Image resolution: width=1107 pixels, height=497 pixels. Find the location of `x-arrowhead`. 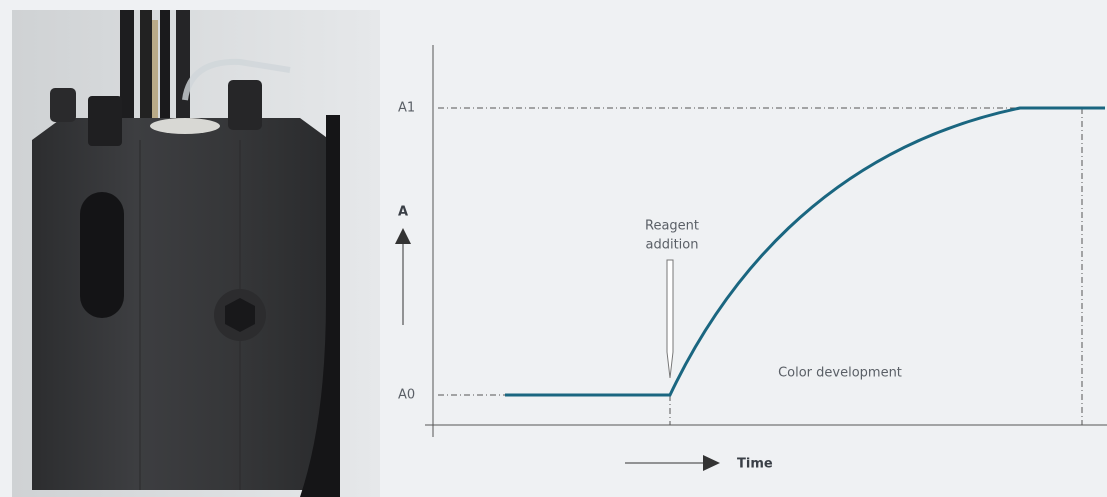

x-arrowhead is located at coordinates (711, 463).